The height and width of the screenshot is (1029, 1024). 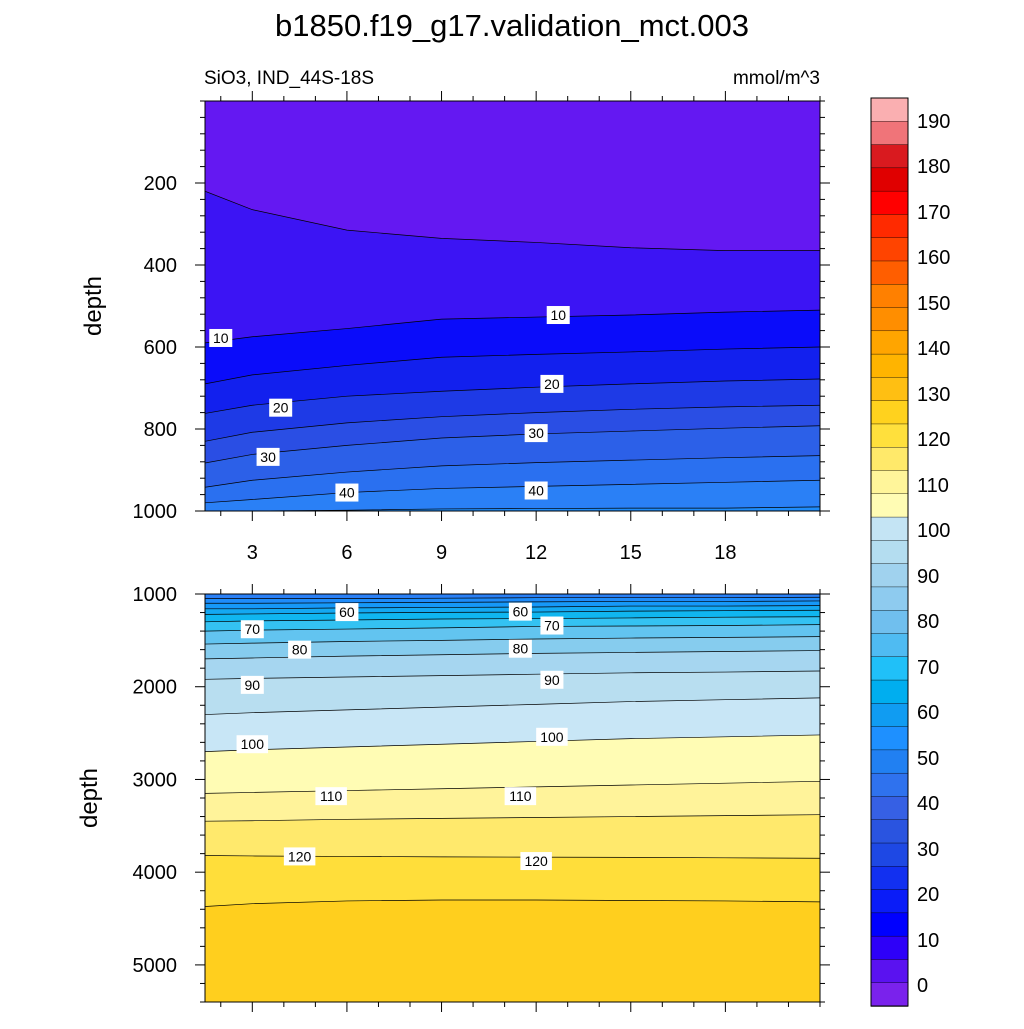 What do you see at coordinates (441, 553) in the screenshot?
I see `x-tick-label: 9` at bounding box center [441, 553].